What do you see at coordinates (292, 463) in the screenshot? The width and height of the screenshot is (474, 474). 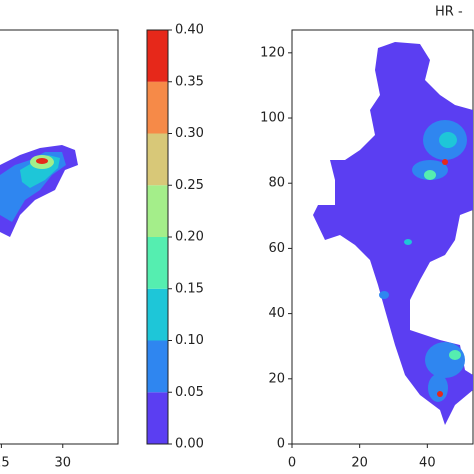 I see `x-tick-label: 0` at bounding box center [292, 463].